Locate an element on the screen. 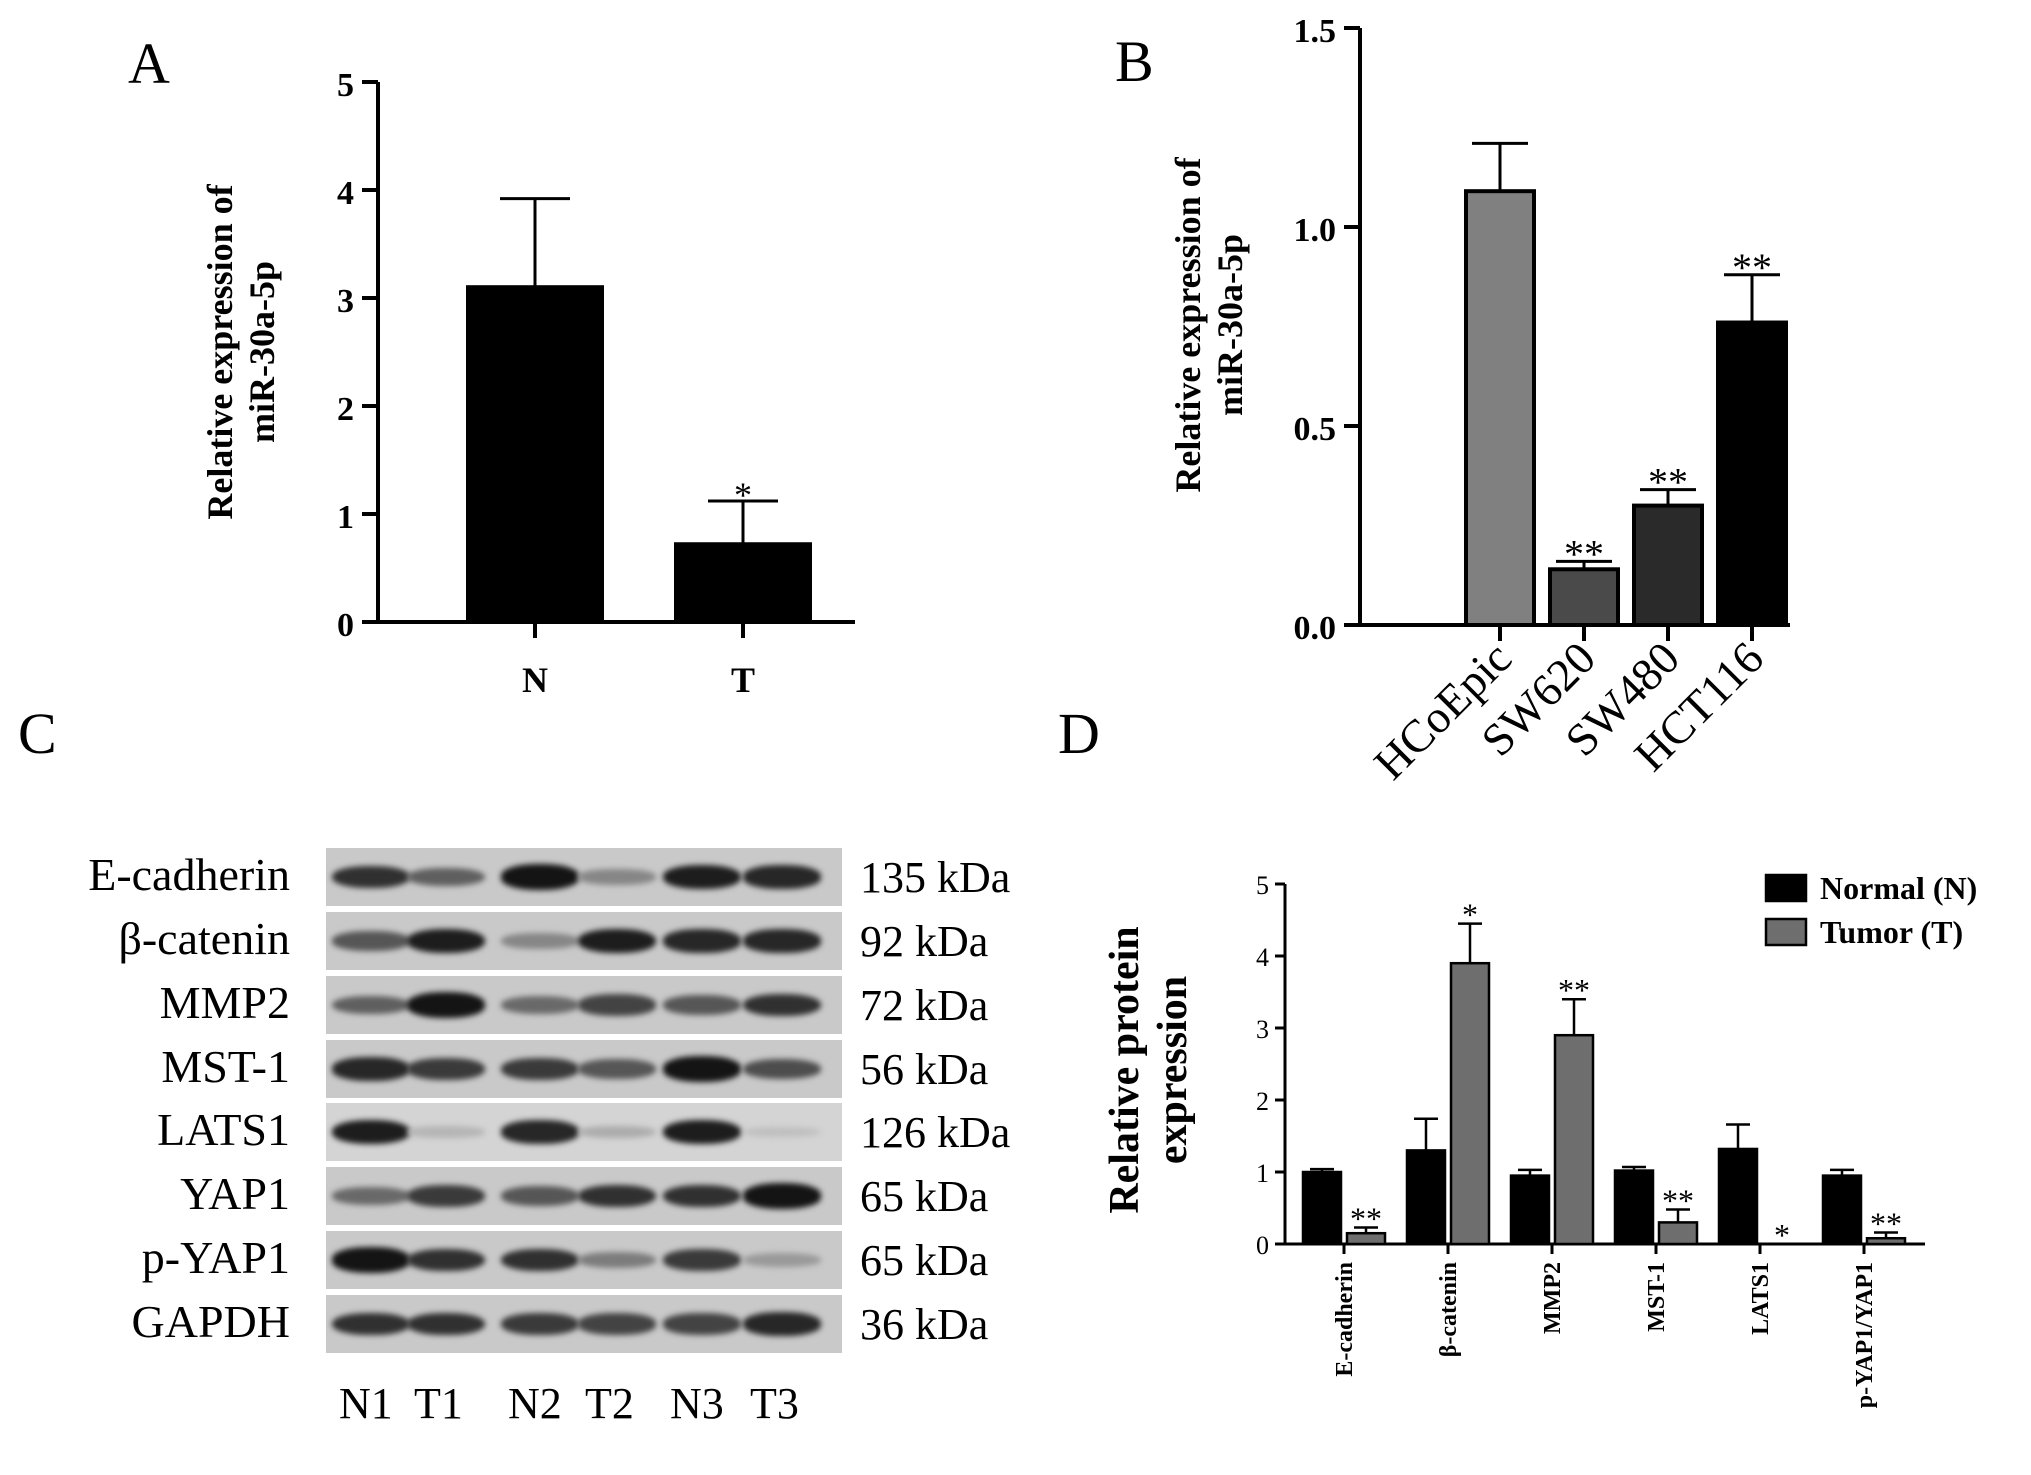 This screenshot has height=1475, width=2031. blot-lane-label: T1 is located at coordinates (438, 1403).